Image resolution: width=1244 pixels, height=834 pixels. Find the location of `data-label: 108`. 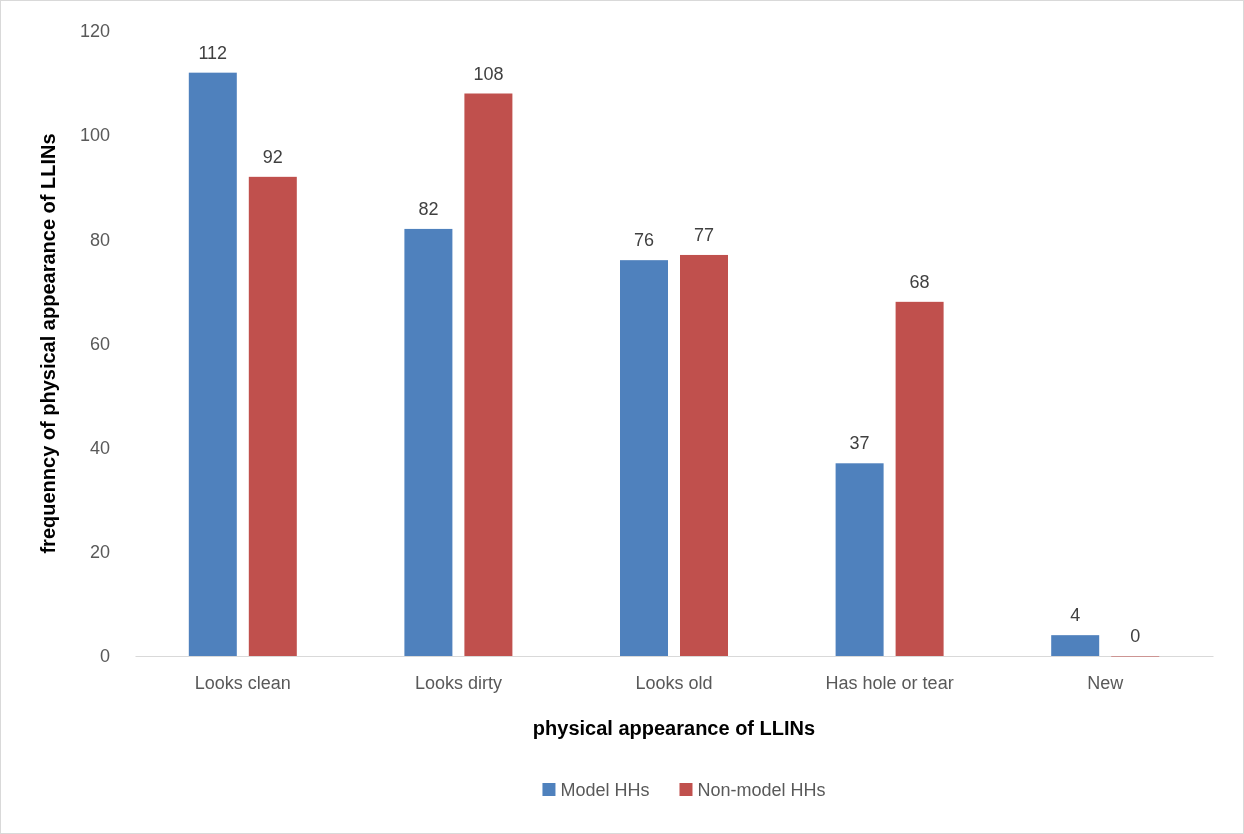

data-label: 108 is located at coordinates (488, 73).